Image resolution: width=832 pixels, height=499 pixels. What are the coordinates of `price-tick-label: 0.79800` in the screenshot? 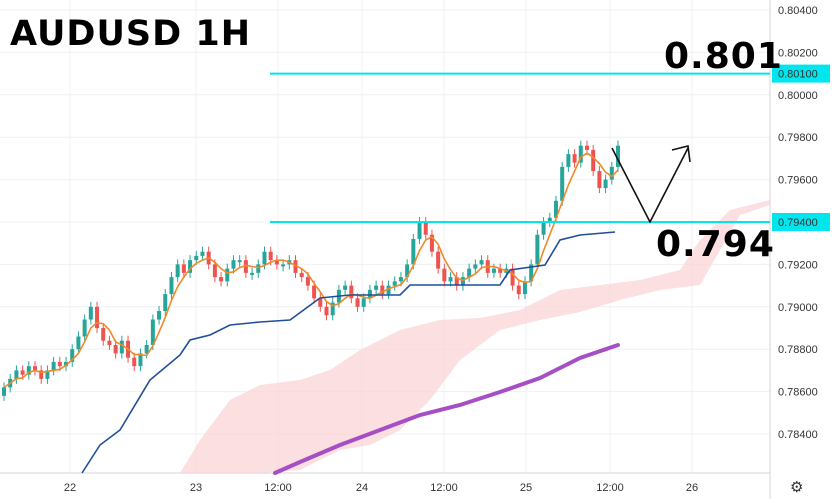 It's located at (798, 138).